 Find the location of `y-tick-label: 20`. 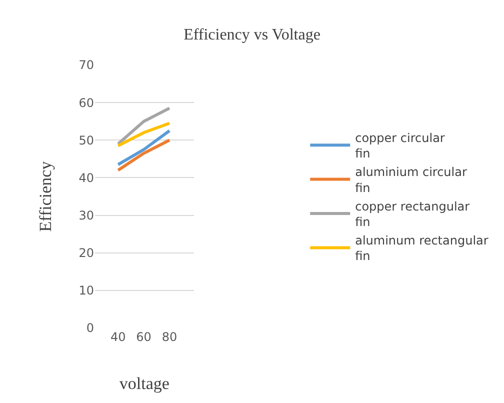

y-tick-label: 20 is located at coordinates (86, 253).